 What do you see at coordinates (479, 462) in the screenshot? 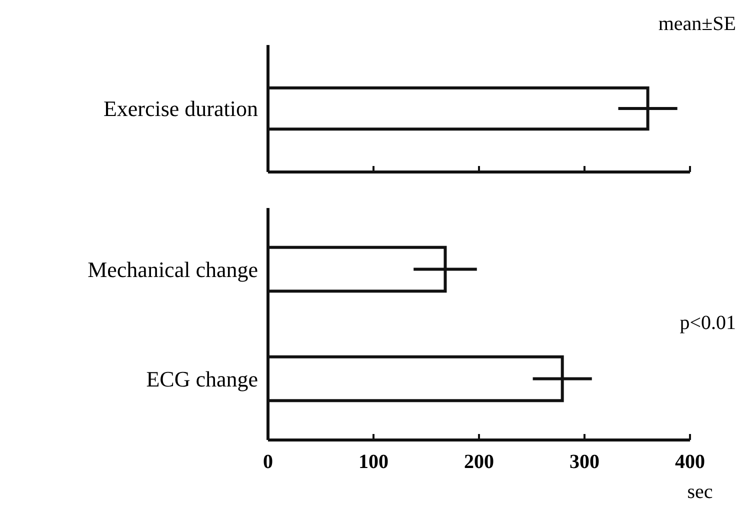
I see `x-tick-label: 200` at bounding box center [479, 462].